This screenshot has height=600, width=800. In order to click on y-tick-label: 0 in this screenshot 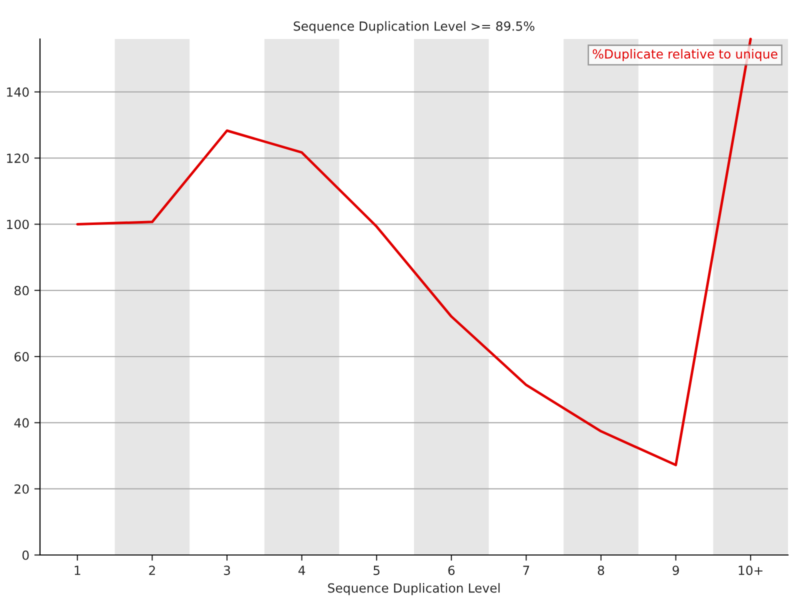, I will do `click(25, 555)`.